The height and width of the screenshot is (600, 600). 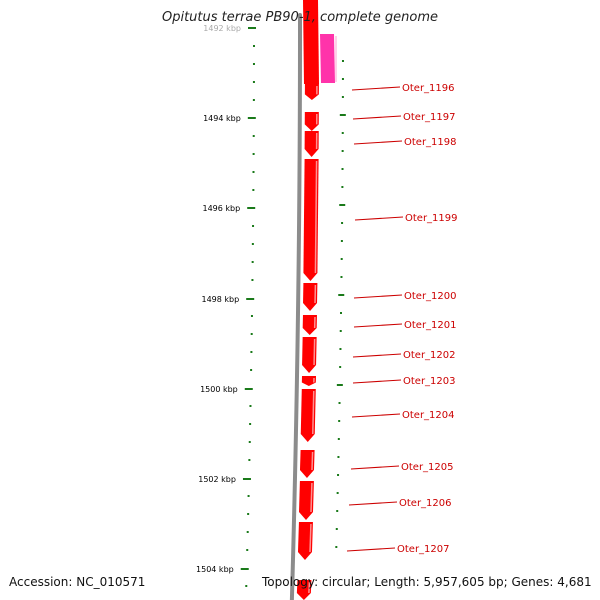 What do you see at coordinates (295, 306) in the screenshot?
I see `genome-backbone` at bounding box center [295, 306].